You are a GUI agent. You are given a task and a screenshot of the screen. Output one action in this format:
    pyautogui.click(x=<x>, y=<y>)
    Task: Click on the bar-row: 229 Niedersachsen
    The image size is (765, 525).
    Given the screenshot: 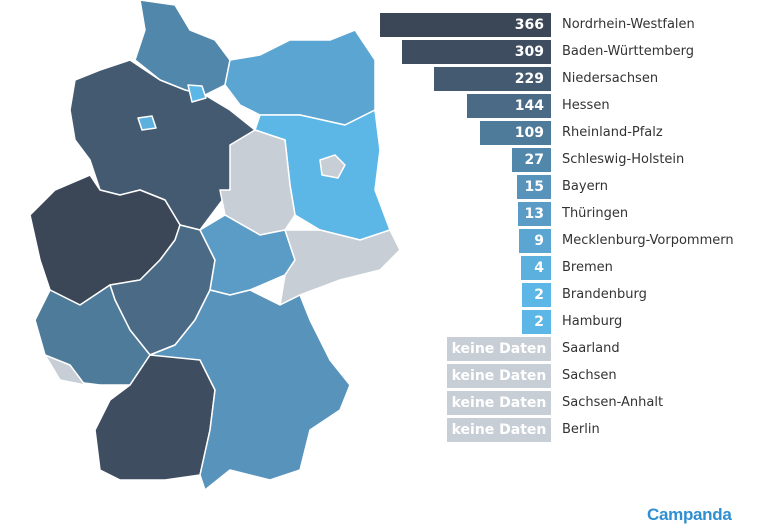 What is the action you would take?
    pyautogui.click(x=382, y=79)
    